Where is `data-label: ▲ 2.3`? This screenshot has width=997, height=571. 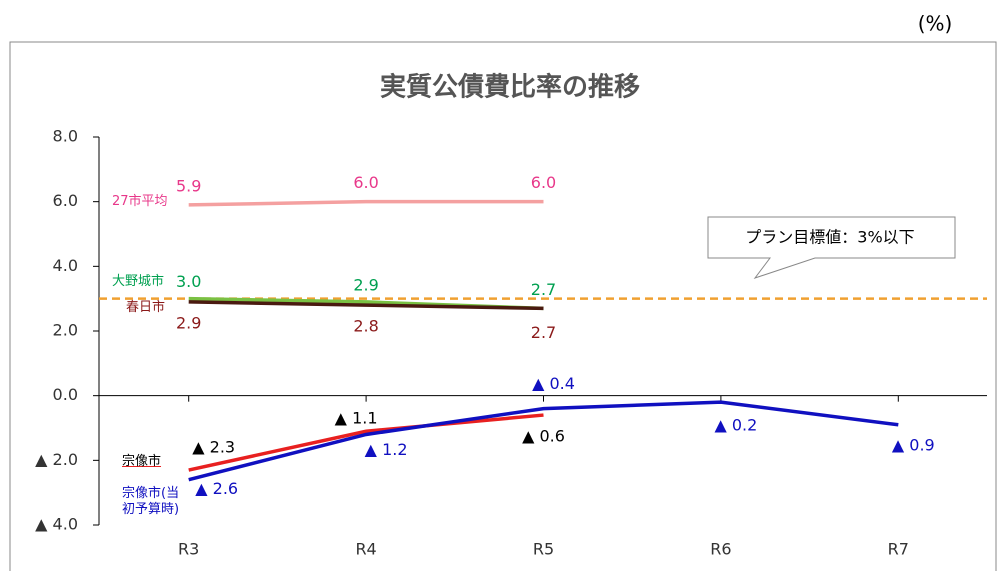
data-label: ▲ 2.3 is located at coordinates (213, 447).